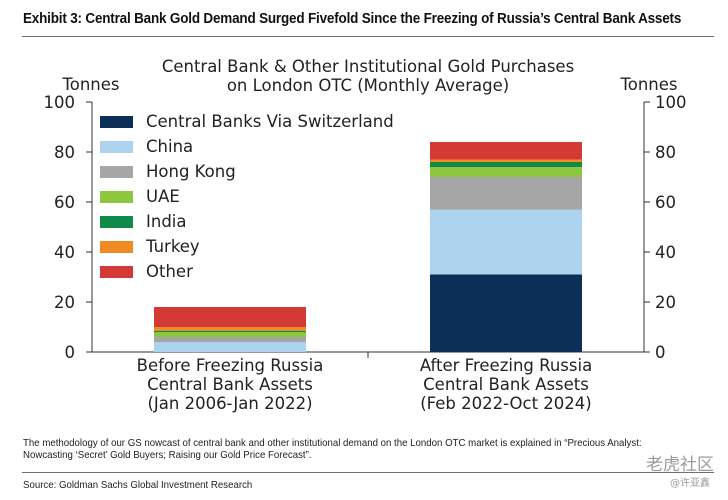  Describe the element at coordinates (665, 202) in the screenshot. I see `y-tick-label-right: 60` at that location.